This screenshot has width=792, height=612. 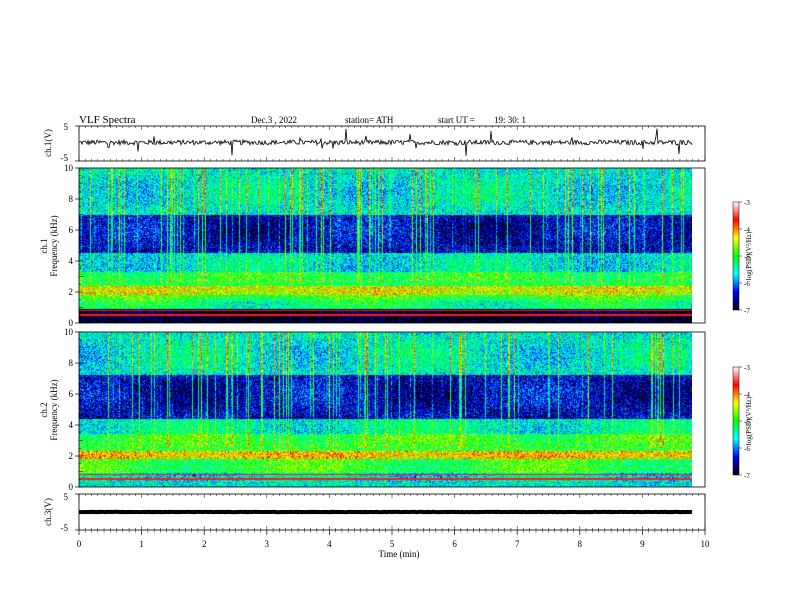 I want to click on ch1-voltage-ticks, so click(x=390, y=143).